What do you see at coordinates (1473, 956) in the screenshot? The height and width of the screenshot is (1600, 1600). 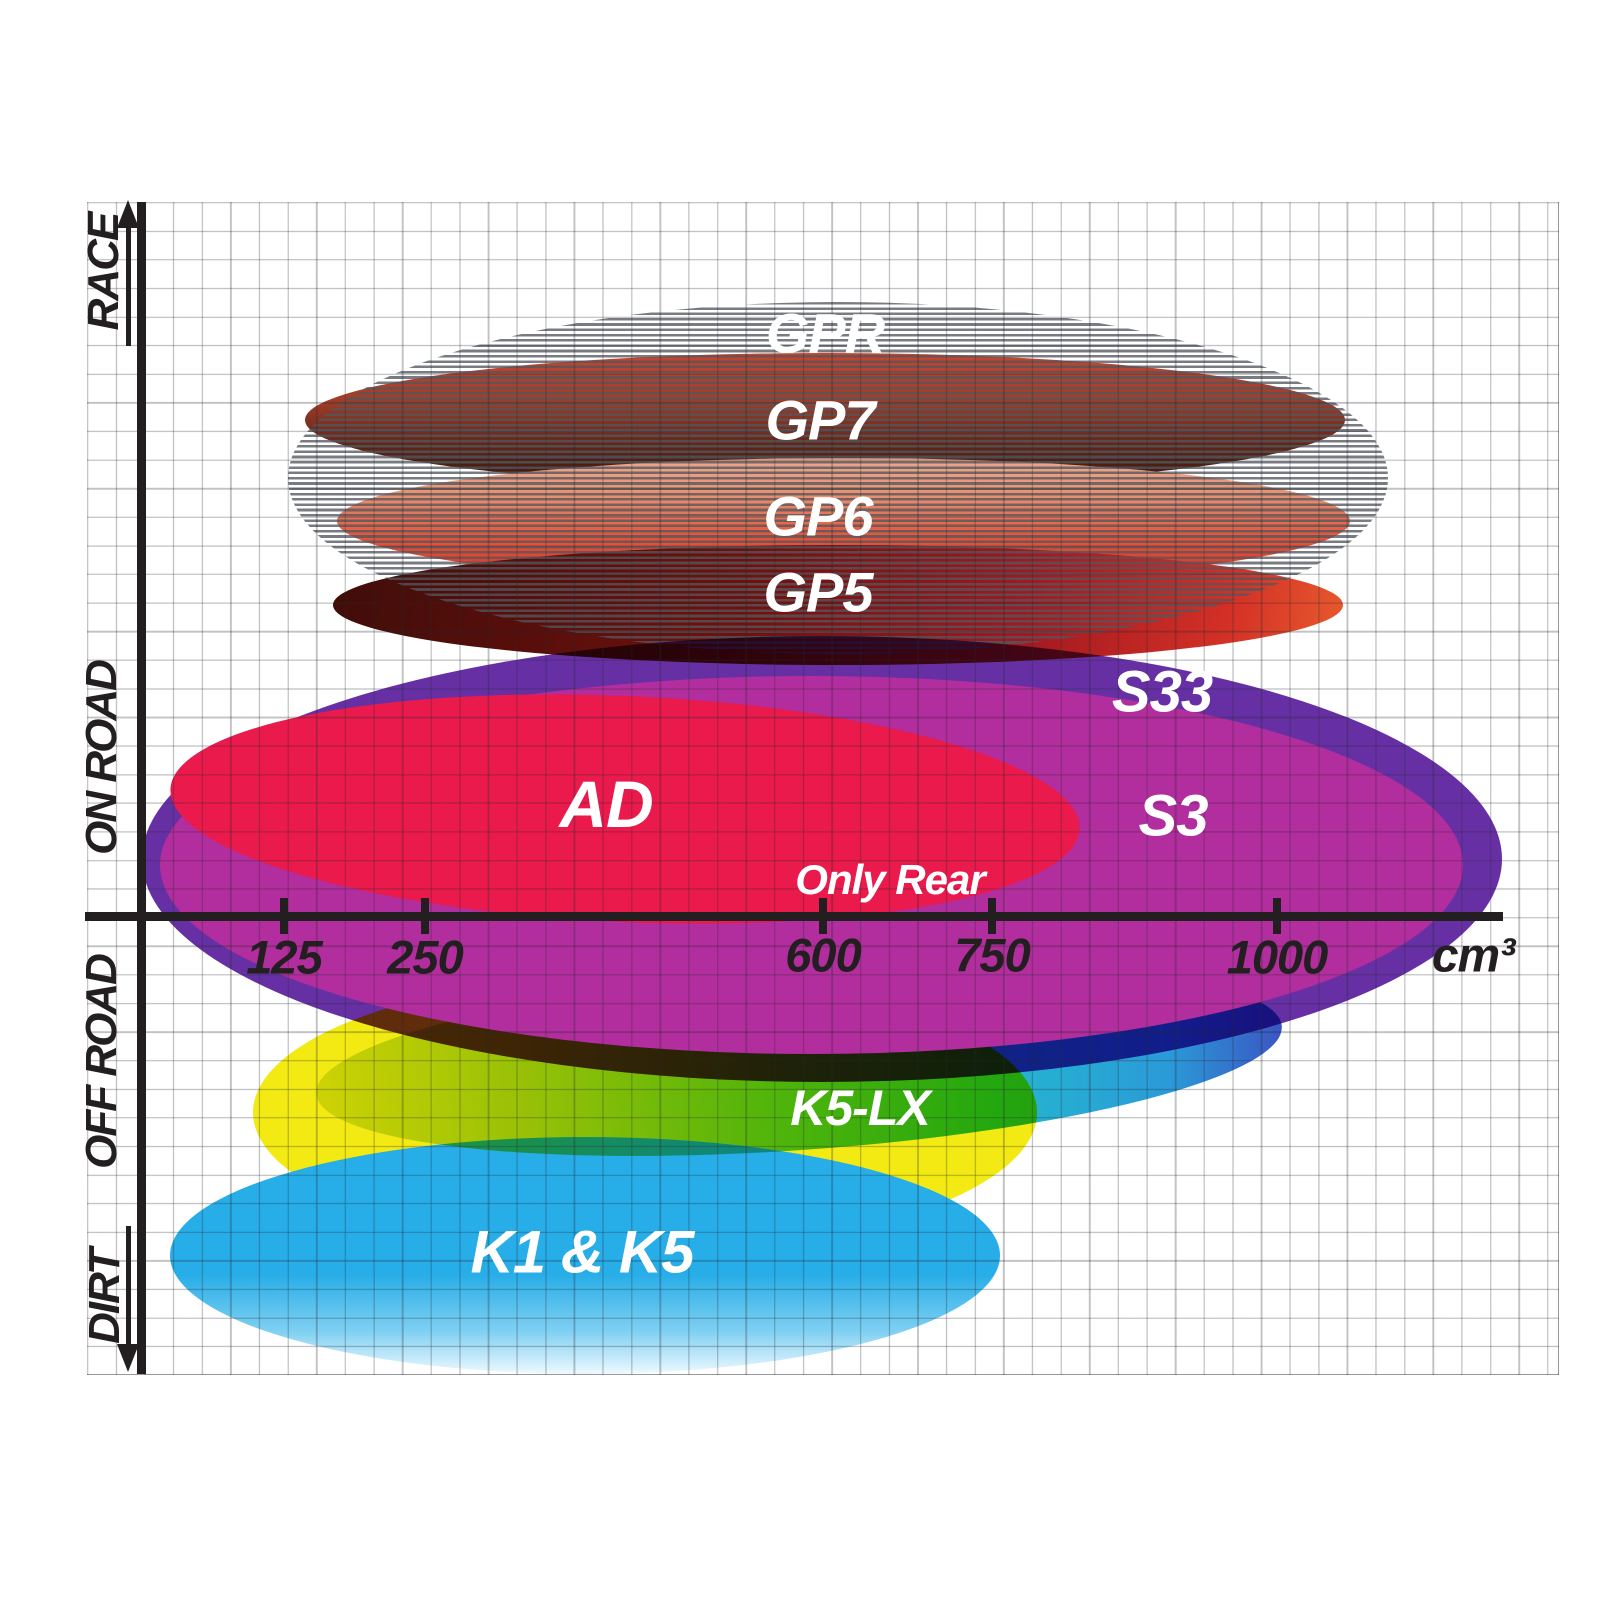 I see `x-unit-label: cm³` at bounding box center [1473, 956].